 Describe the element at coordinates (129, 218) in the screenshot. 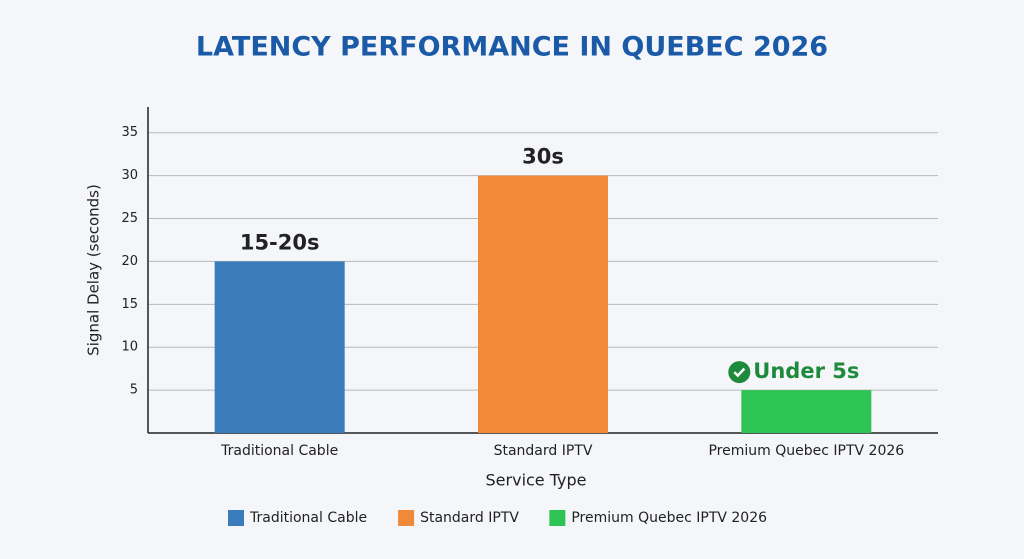

I see `y-tick-label: 25` at that location.